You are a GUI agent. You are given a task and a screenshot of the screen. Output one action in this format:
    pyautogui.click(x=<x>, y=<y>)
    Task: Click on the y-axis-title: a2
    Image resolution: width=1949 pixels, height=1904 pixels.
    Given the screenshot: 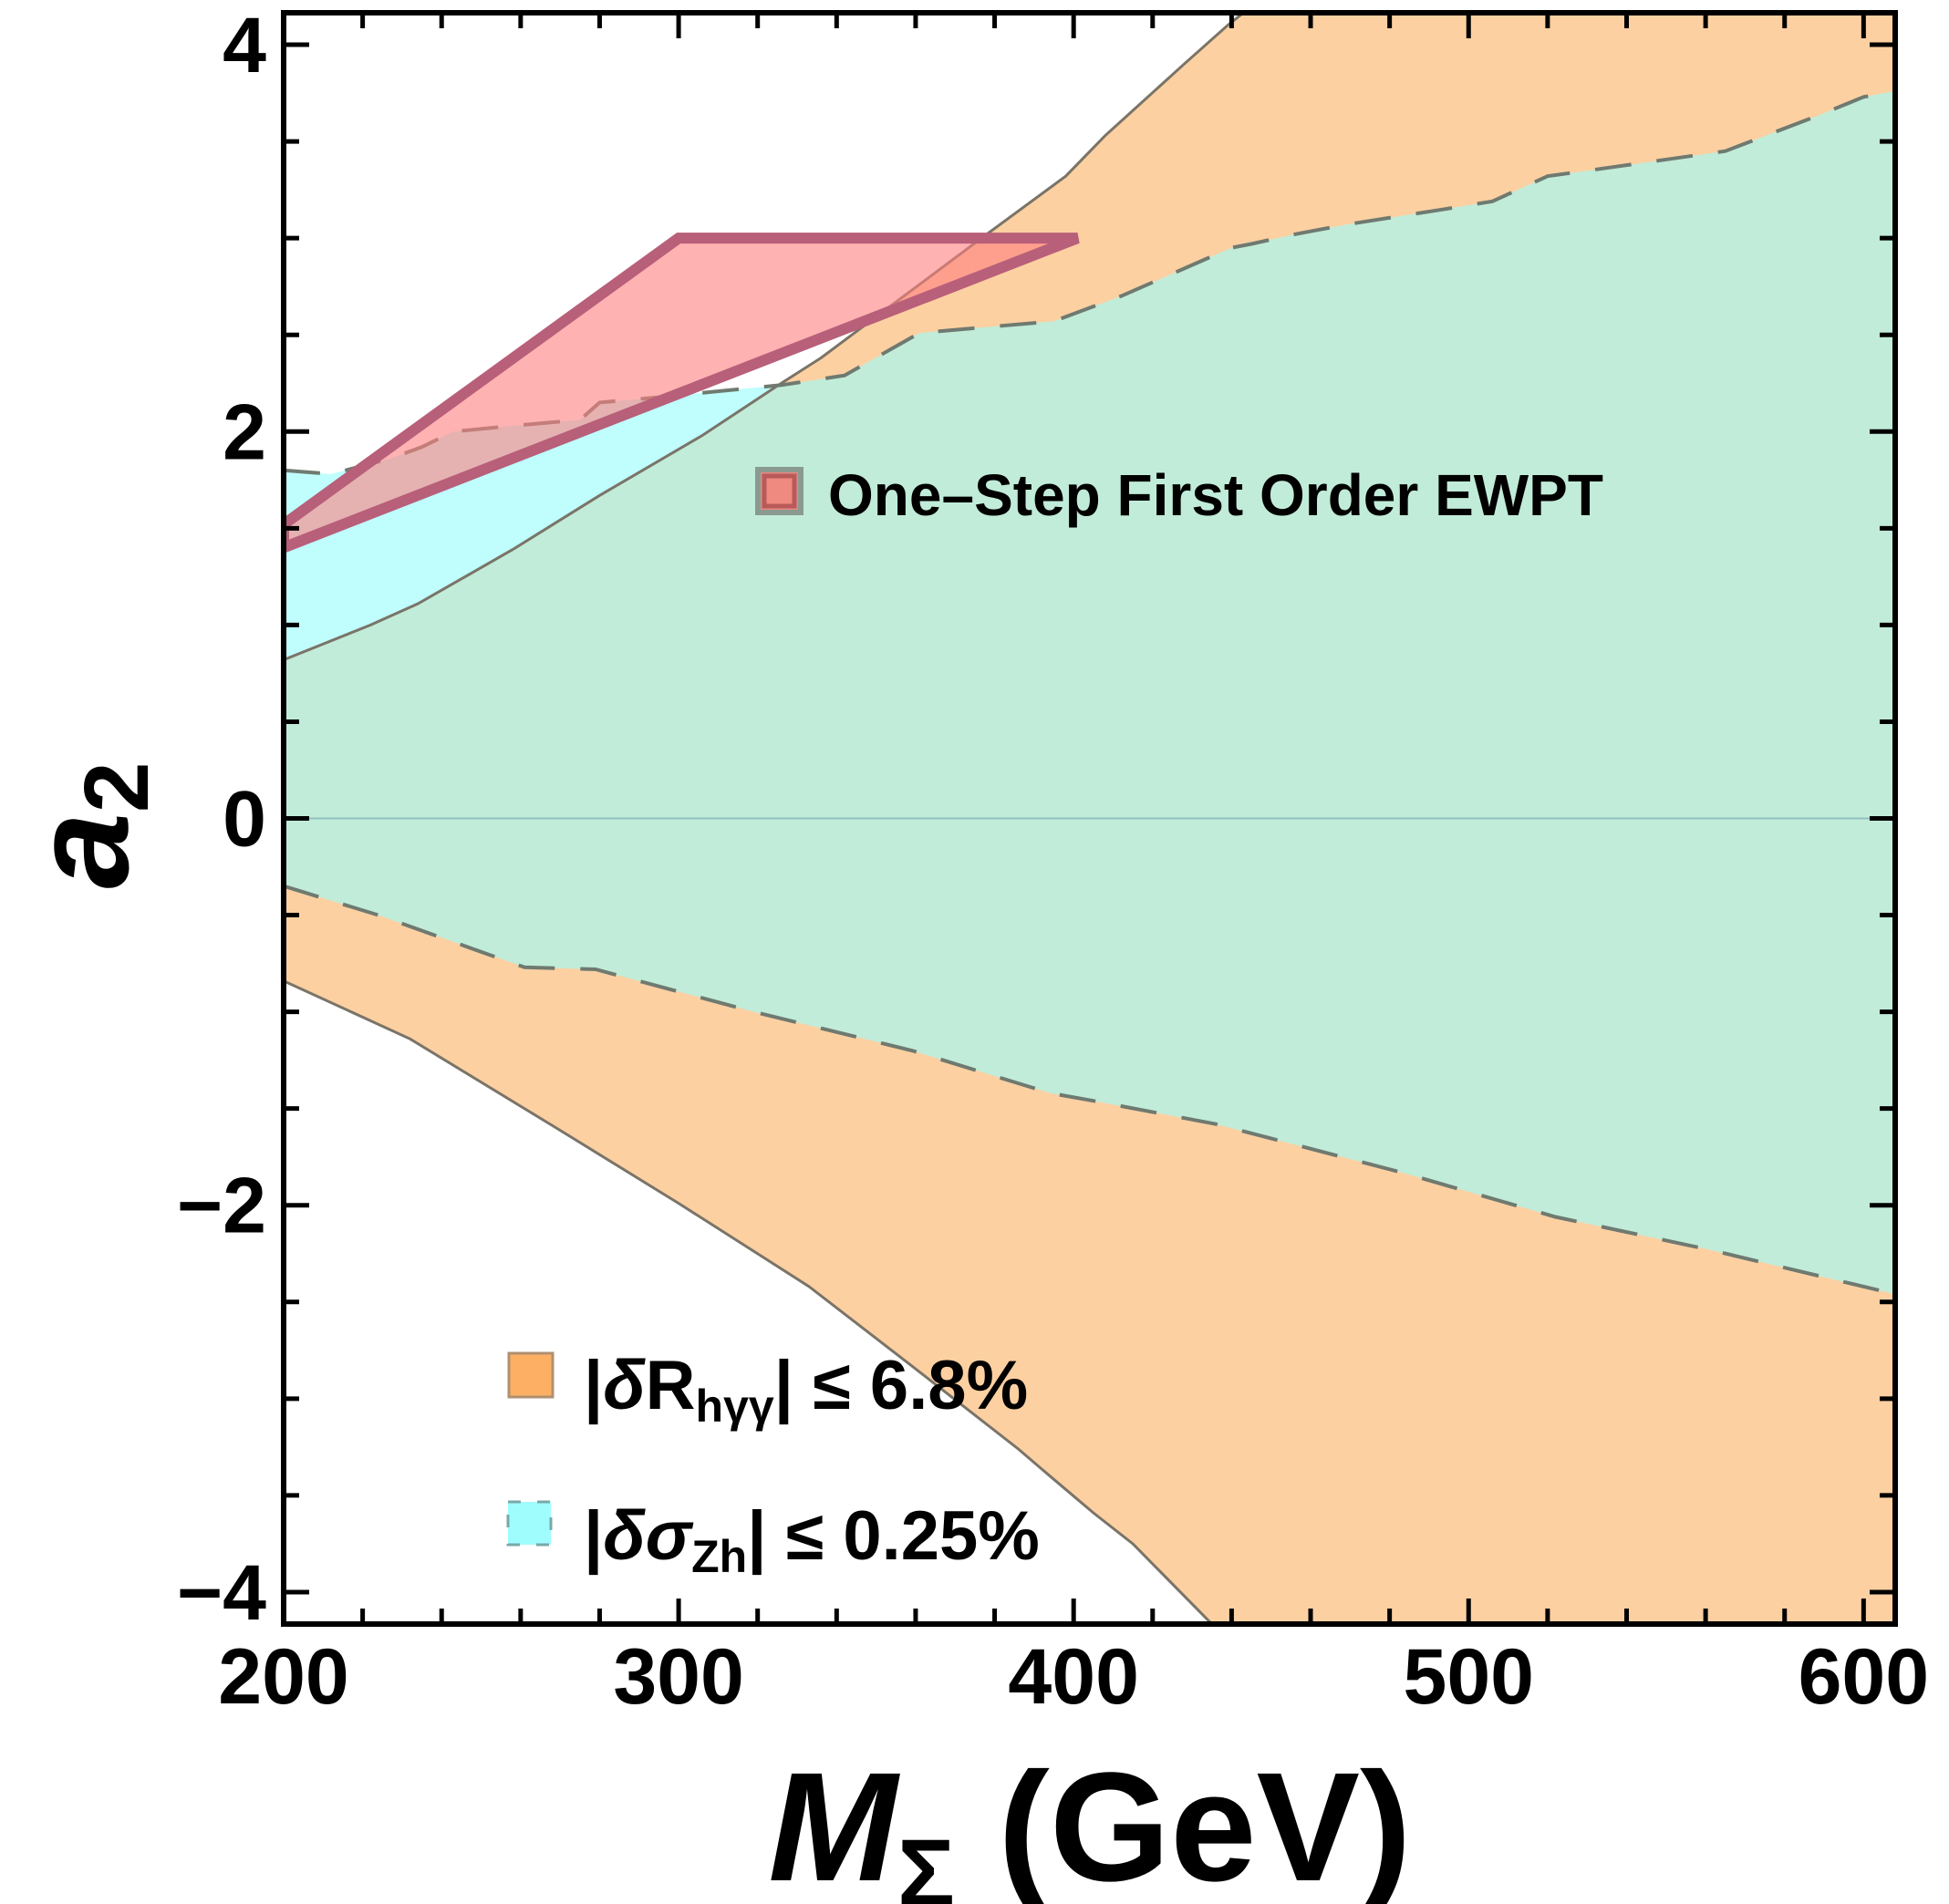 What is the action you would take?
    pyautogui.click(x=86, y=825)
    